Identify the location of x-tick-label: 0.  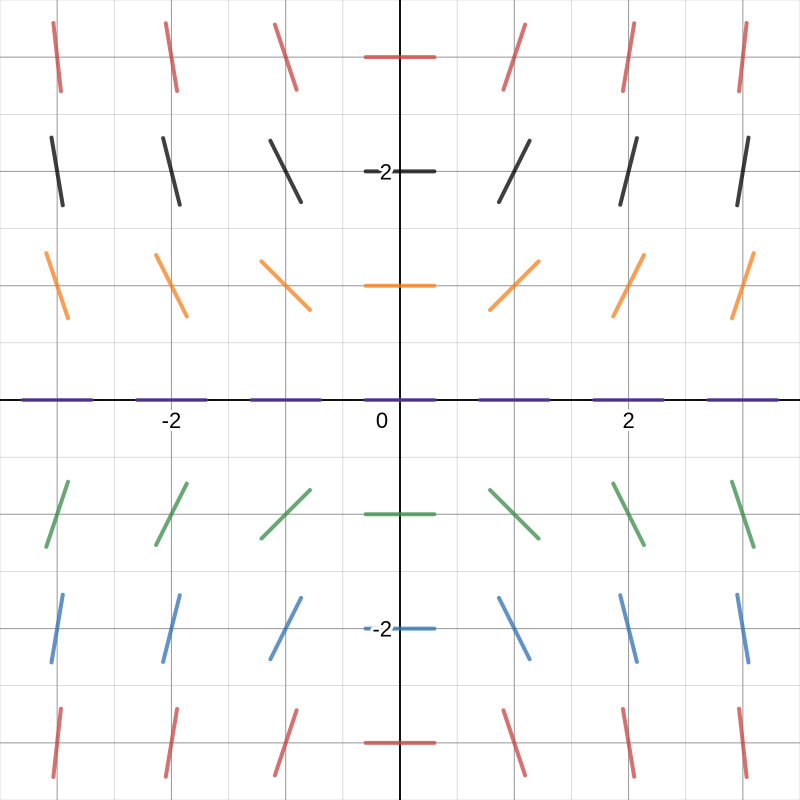
(382, 420).